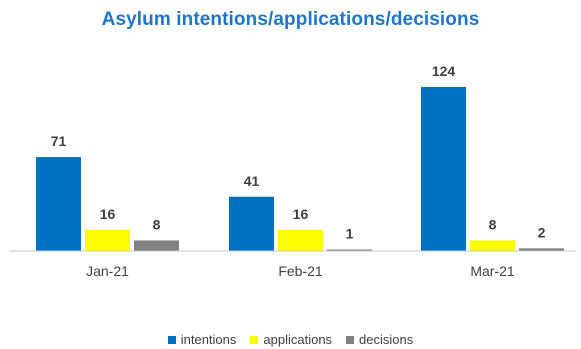  I want to click on x-tick-label-mar-21: Mar-21, so click(492, 271).